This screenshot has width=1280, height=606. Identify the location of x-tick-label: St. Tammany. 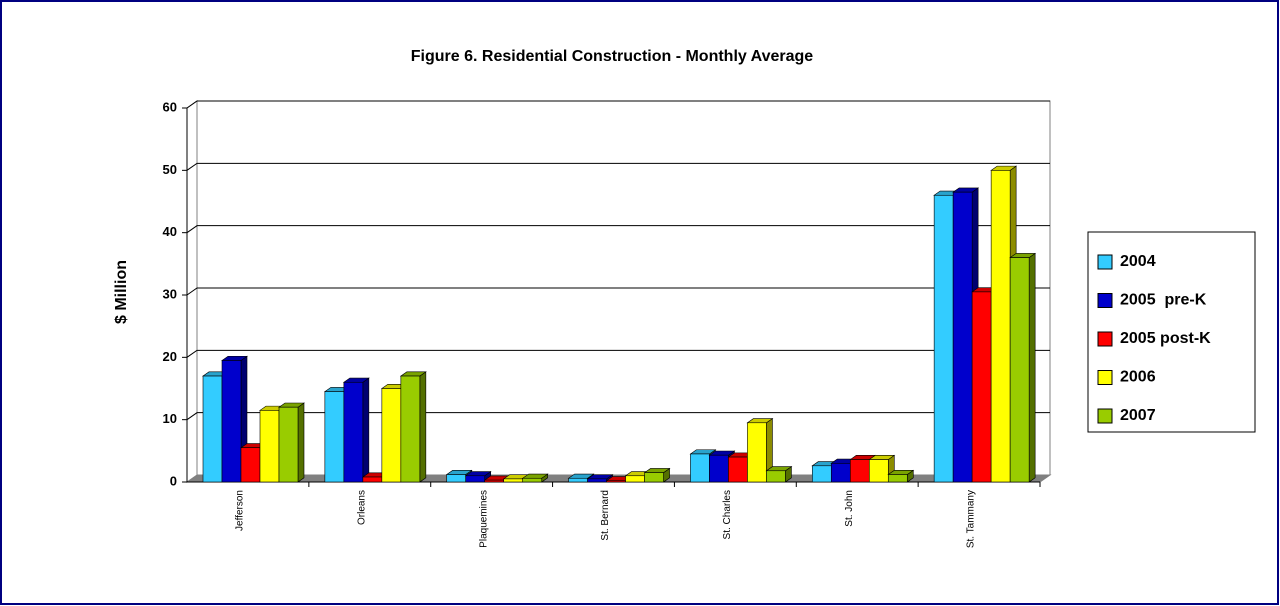
(971, 519).